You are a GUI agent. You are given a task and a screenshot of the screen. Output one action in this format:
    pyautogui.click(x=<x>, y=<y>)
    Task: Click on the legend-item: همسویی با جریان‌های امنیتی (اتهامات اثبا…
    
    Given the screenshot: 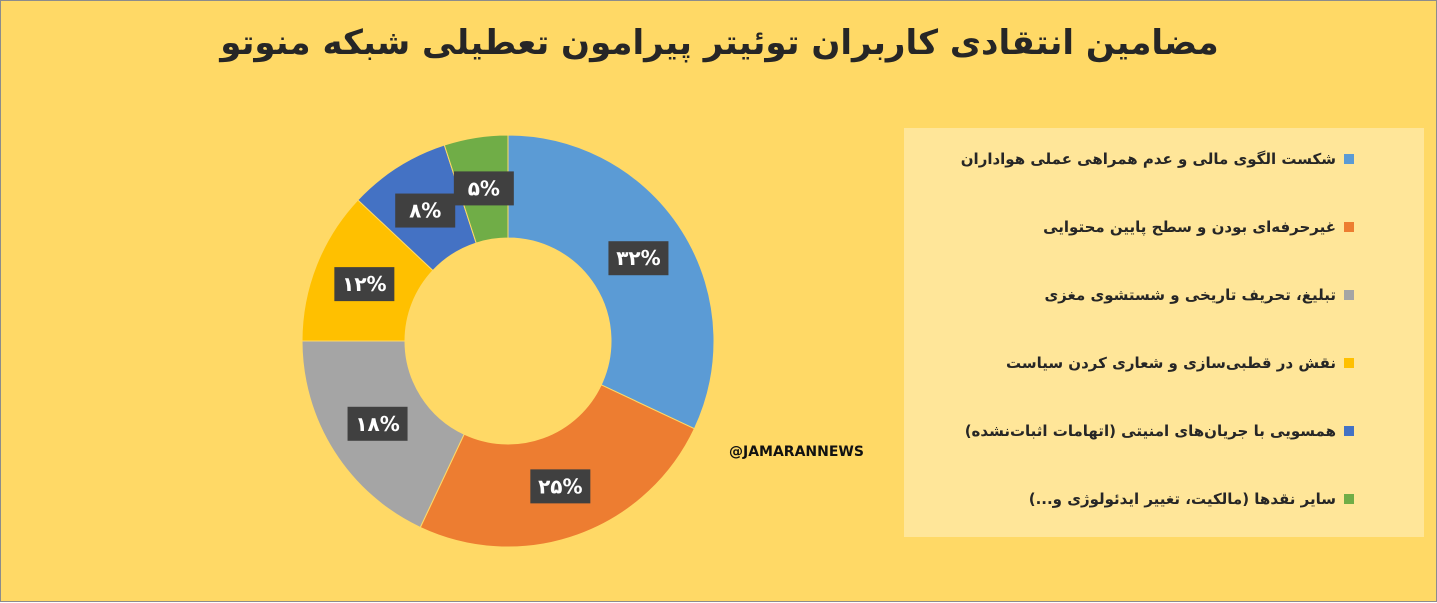 What is the action you would take?
    pyautogui.click(x=1159, y=431)
    